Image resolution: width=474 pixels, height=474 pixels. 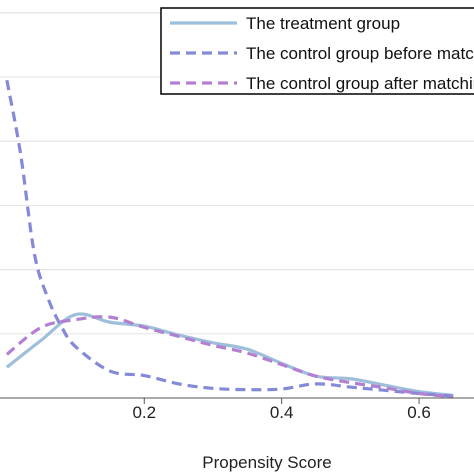 What do you see at coordinates (144, 412) in the screenshot?
I see `x-tick-label-0: 0.2` at bounding box center [144, 412].